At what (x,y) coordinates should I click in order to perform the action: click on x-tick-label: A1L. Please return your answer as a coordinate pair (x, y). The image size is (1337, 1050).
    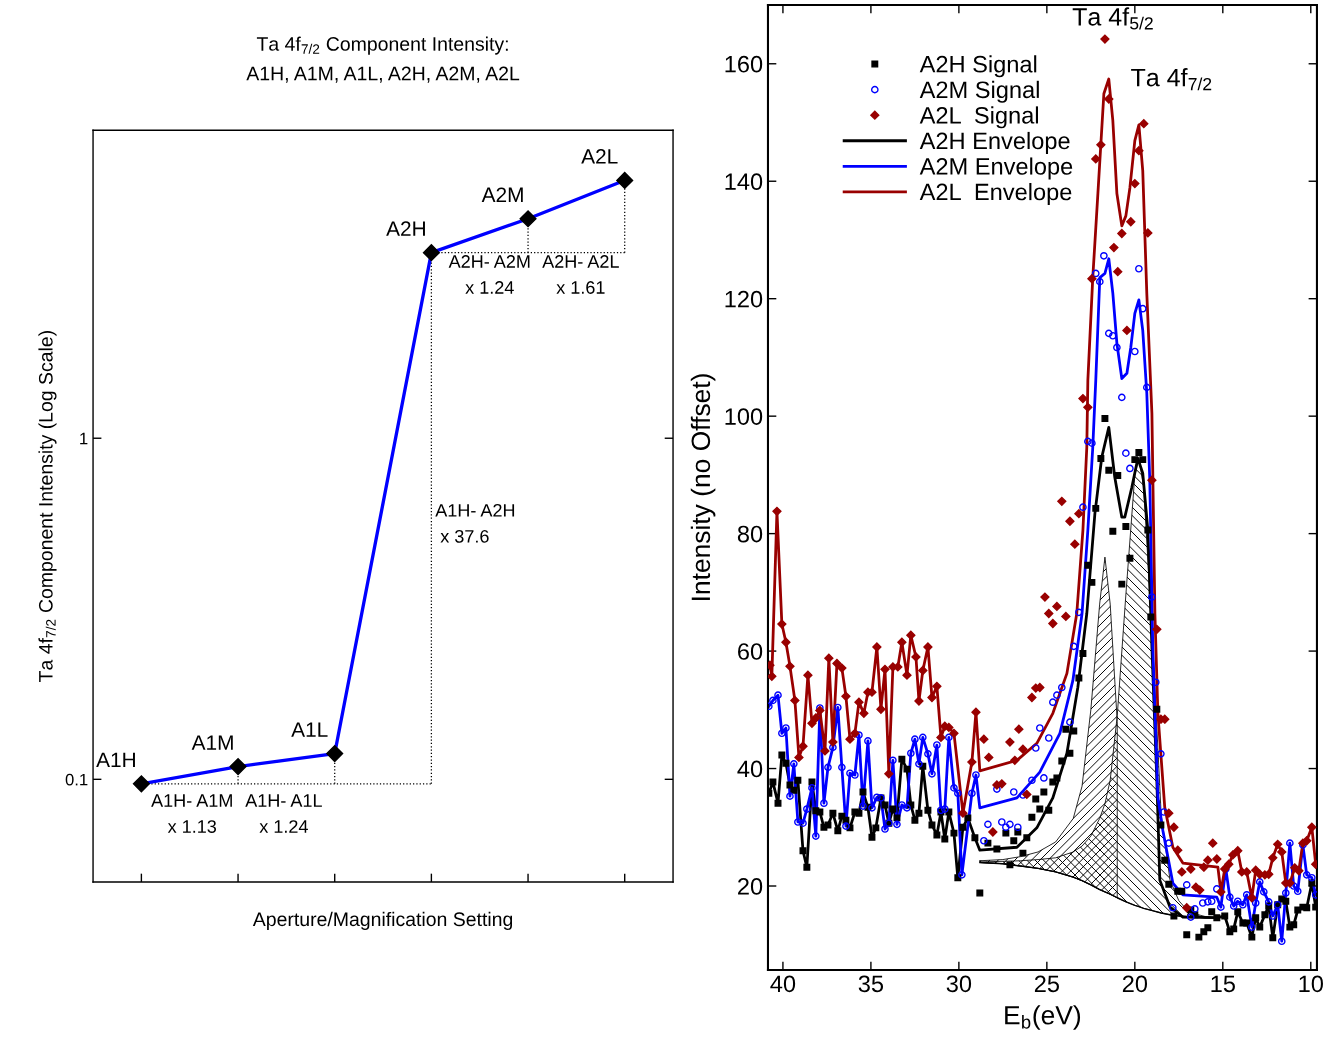
    Looking at the image, I should click on (309, 729).